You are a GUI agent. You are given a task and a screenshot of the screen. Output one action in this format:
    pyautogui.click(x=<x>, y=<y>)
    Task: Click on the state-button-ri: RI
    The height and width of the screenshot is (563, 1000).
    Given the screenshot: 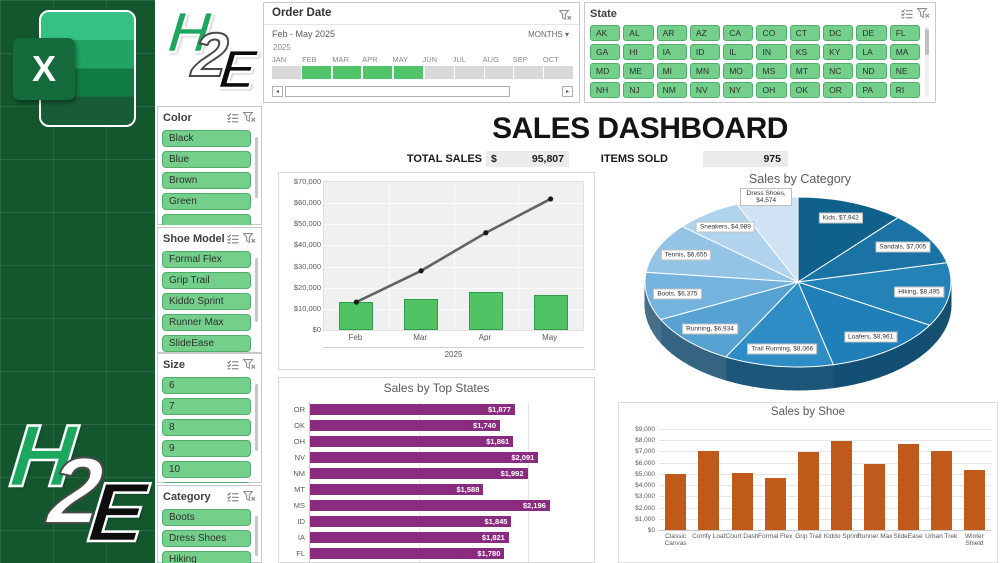 What is the action you would take?
    pyautogui.click(x=904, y=90)
    